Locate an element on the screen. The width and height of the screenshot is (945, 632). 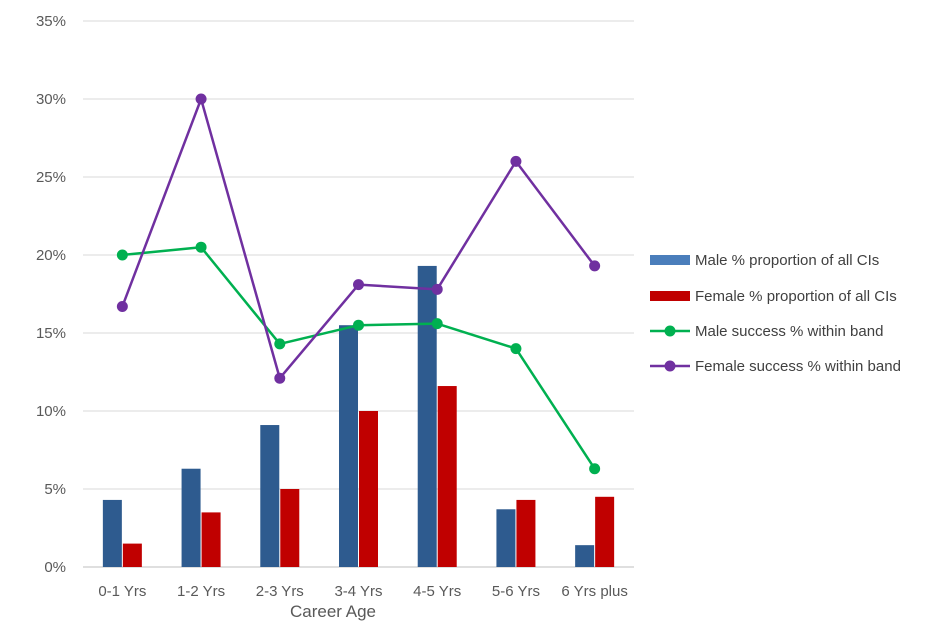
x-tick-label: 5-6 Yrs is located at coordinates (516, 591).